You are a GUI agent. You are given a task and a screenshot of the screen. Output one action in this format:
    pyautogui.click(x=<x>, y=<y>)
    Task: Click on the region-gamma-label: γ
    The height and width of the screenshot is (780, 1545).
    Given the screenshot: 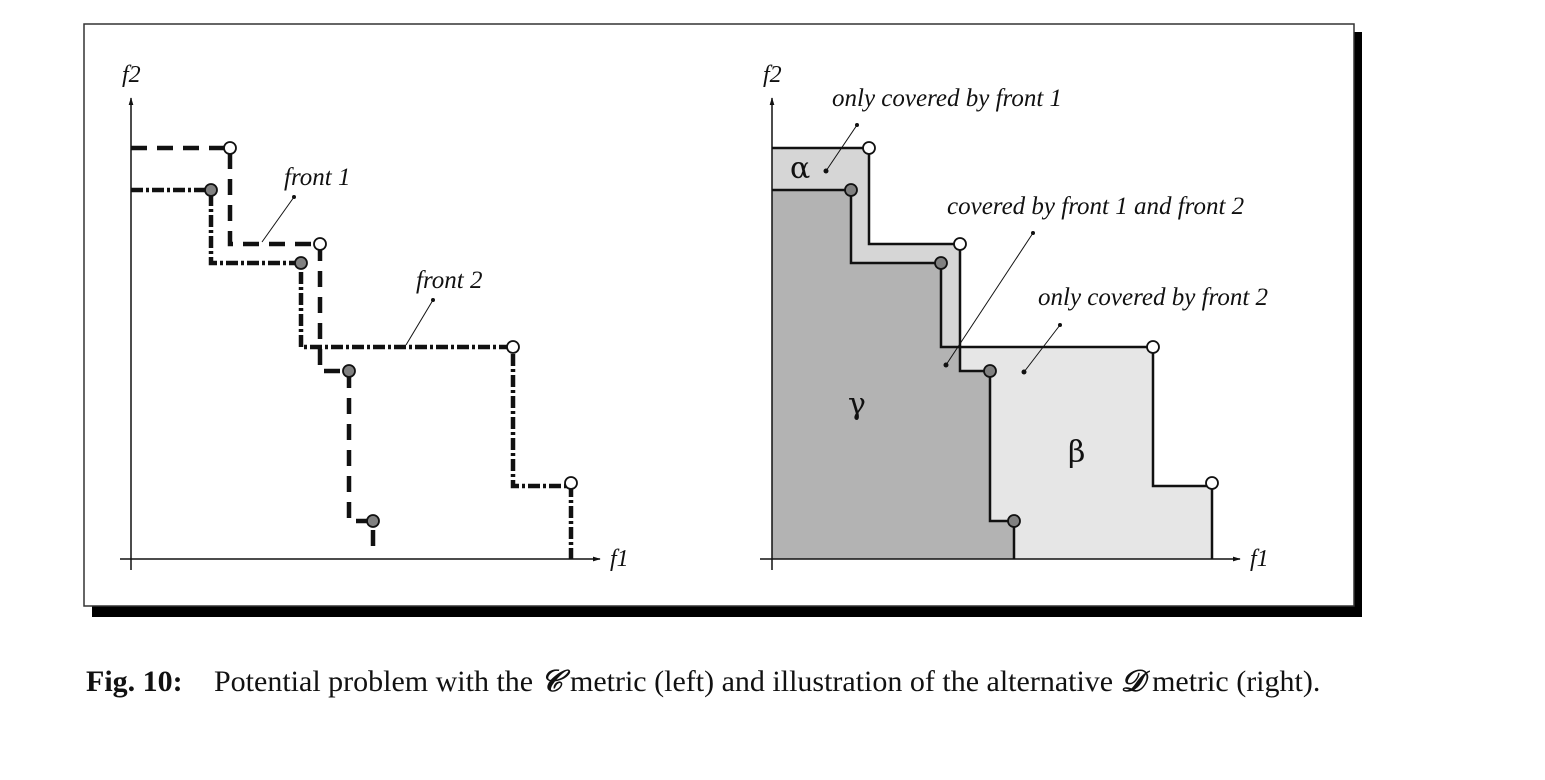 What is the action you would take?
    pyautogui.click(x=857, y=404)
    